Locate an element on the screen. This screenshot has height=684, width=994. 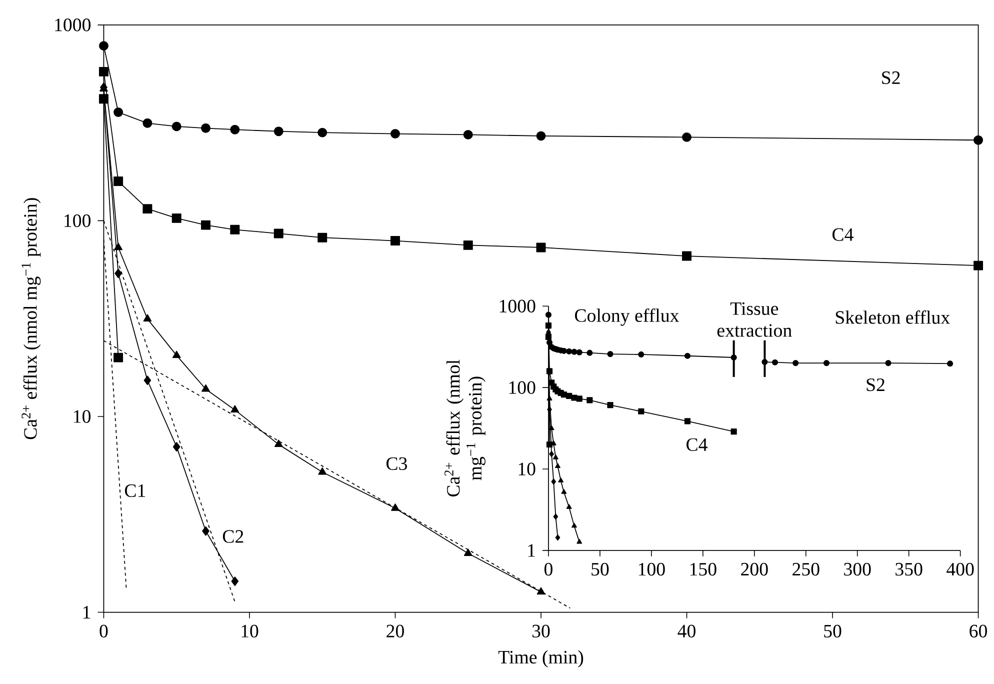
series-label: C1 is located at coordinates (135, 491).